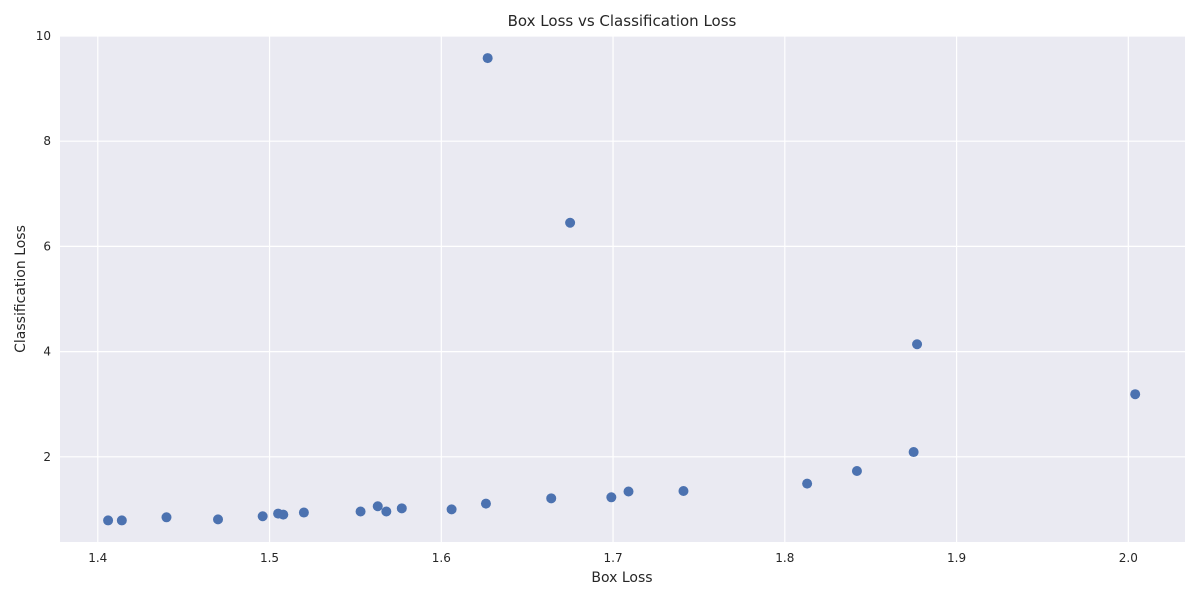 This screenshot has height=604, width=1200. What do you see at coordinates (784, 558) in the screenshot?
I see `x-tick-label: 1.8` at bounding box center [784, 558].